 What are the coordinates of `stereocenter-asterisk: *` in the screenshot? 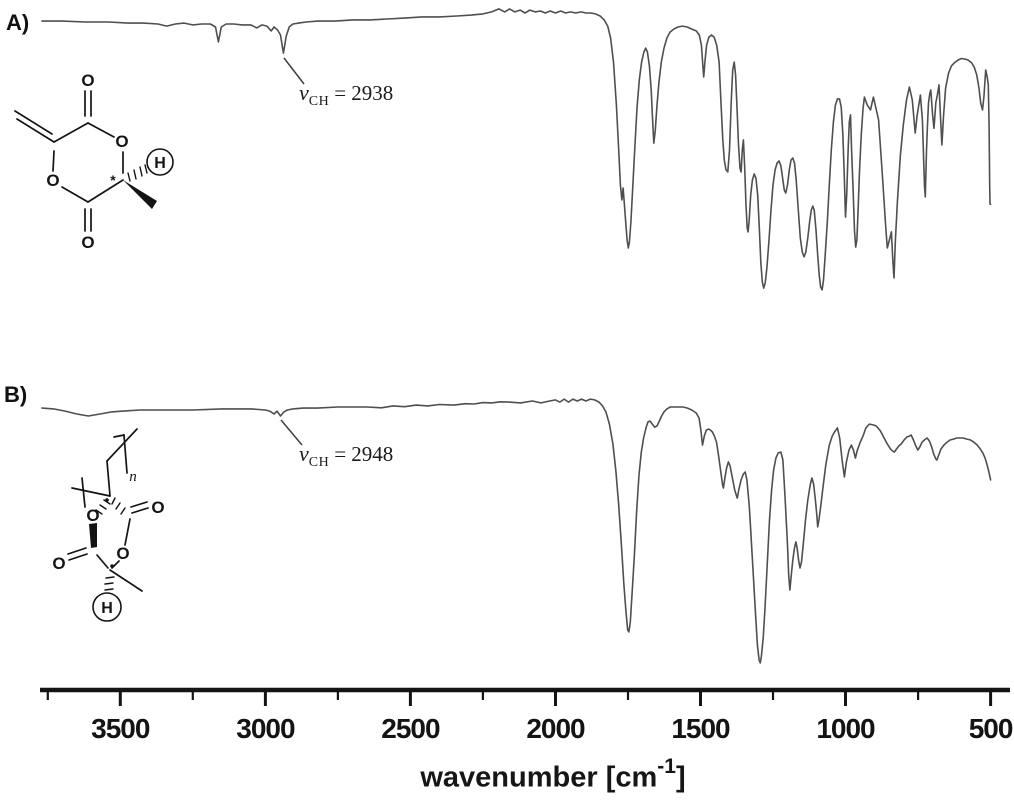 It's located at (113, 180).